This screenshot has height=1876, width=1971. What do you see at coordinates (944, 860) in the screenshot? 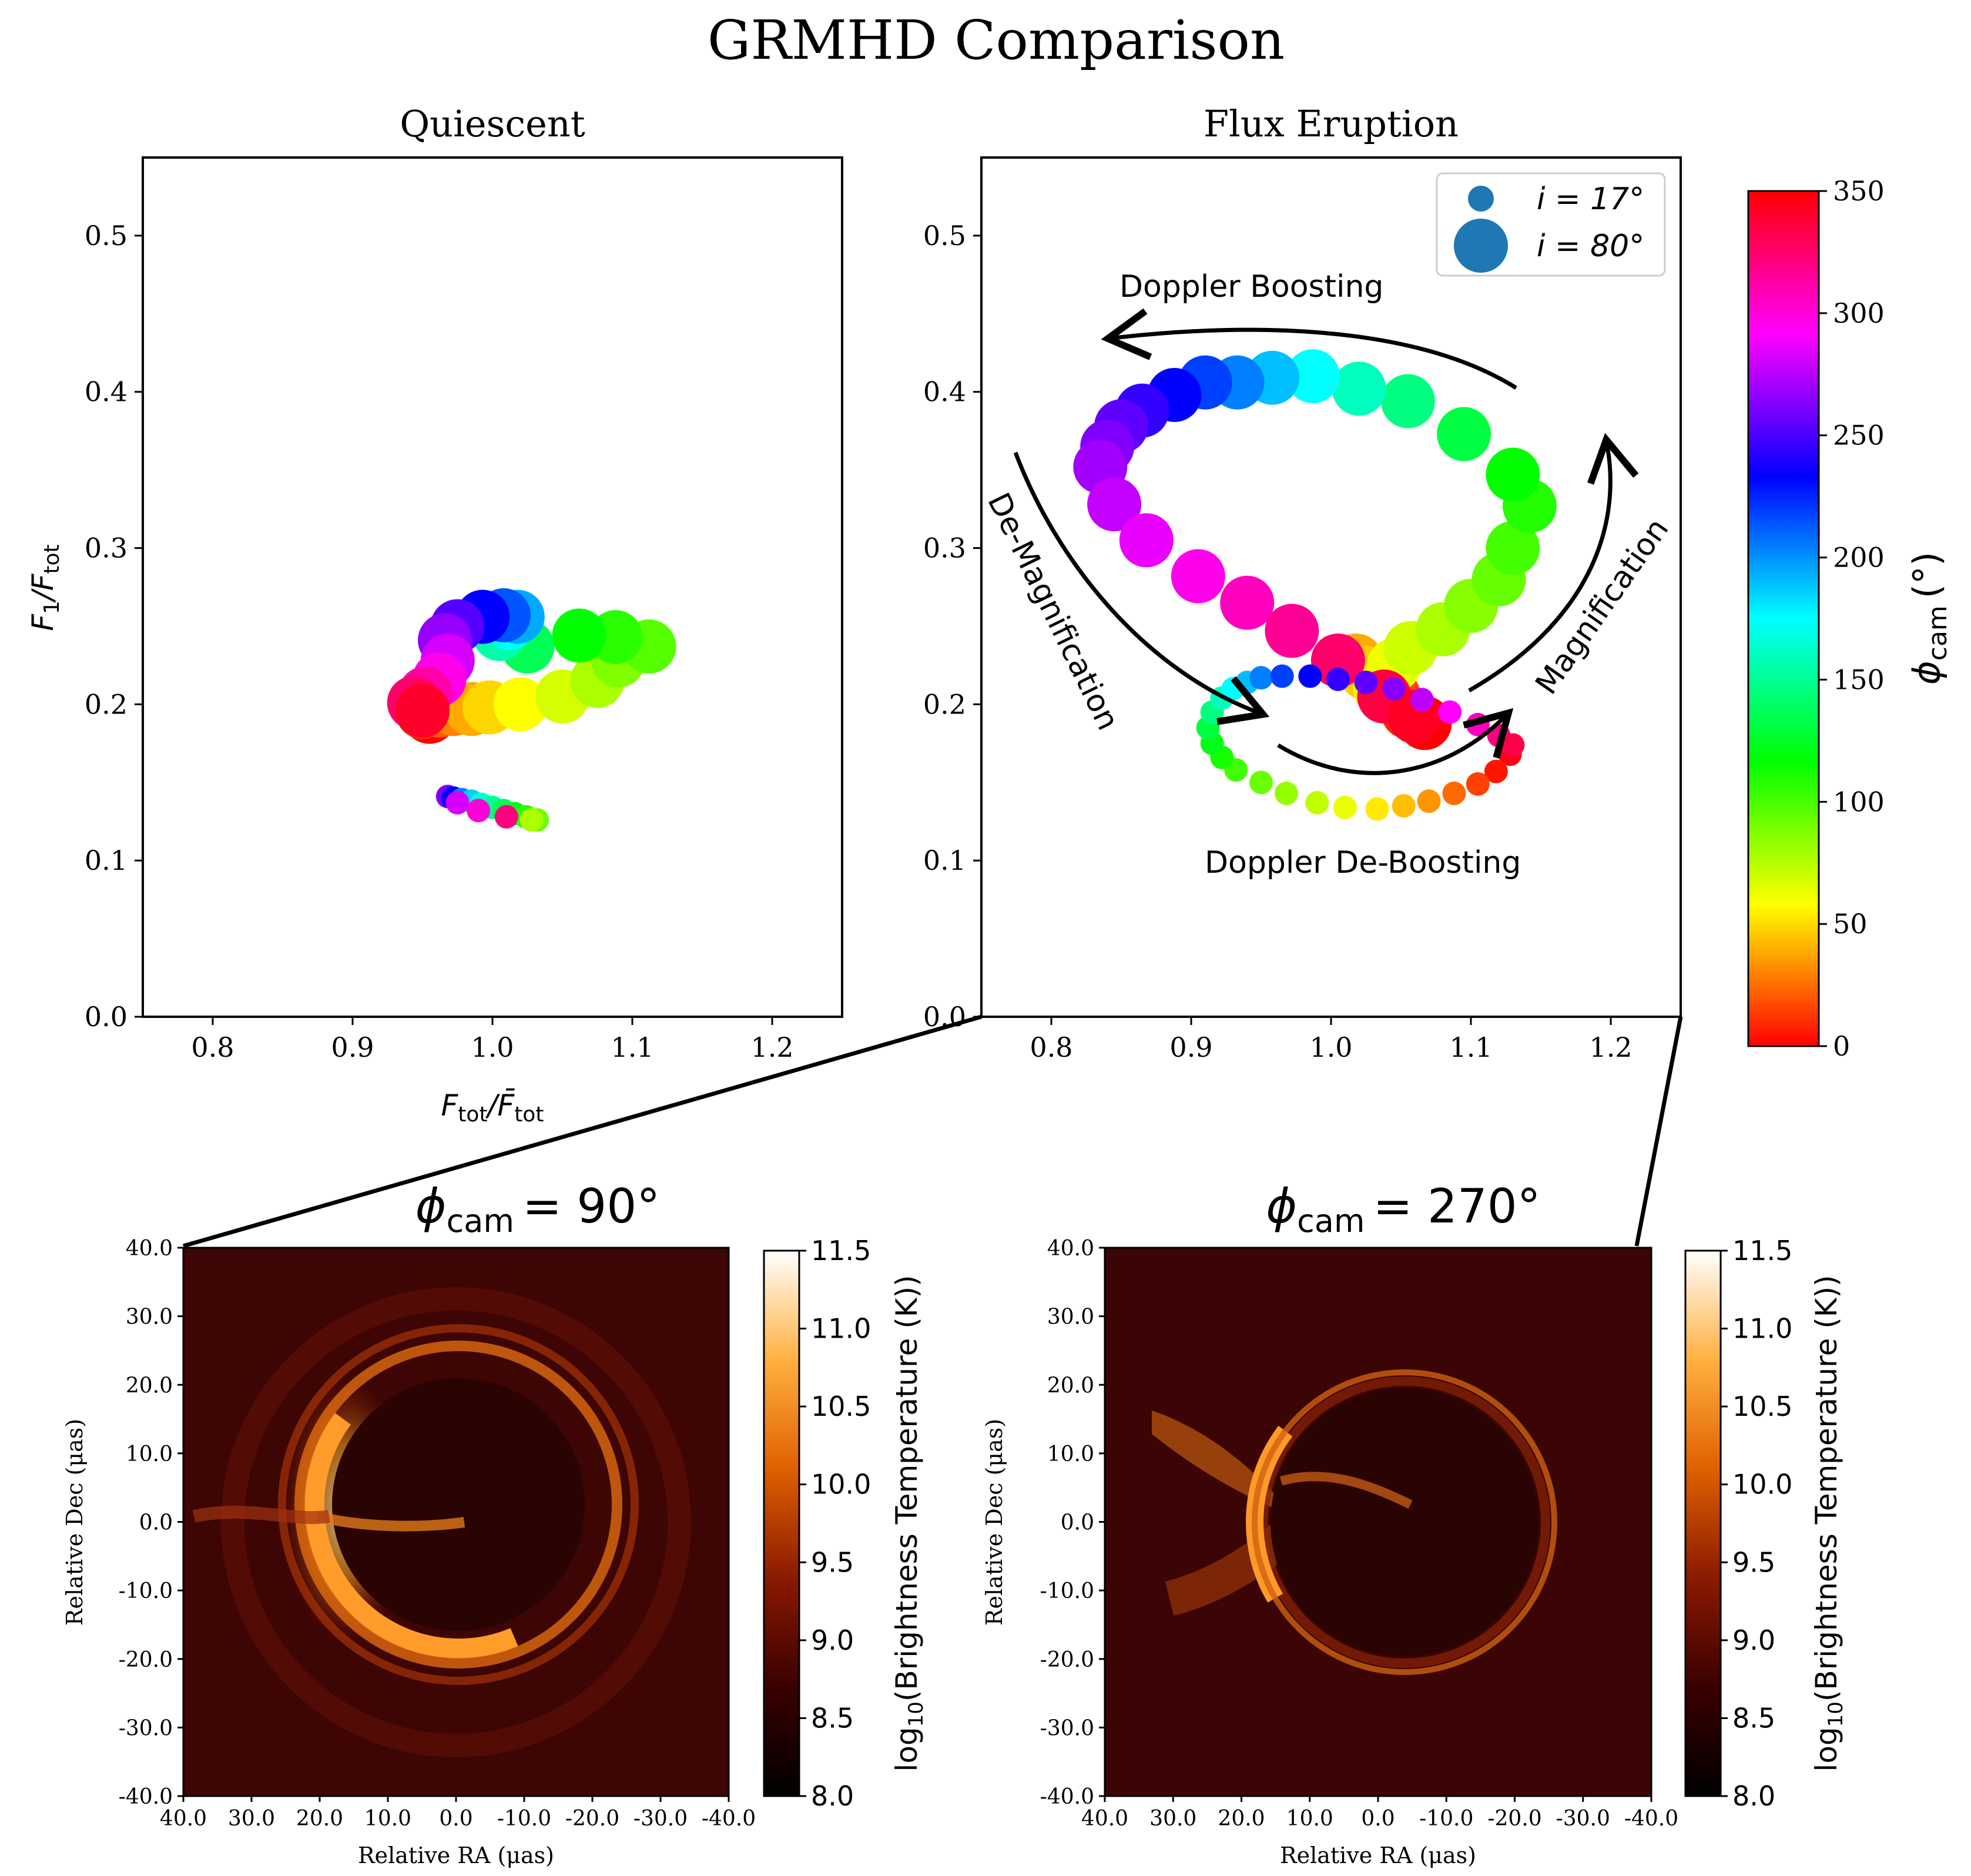
I see `y-tick-label: 0.1` at bounding box center [944, 860].